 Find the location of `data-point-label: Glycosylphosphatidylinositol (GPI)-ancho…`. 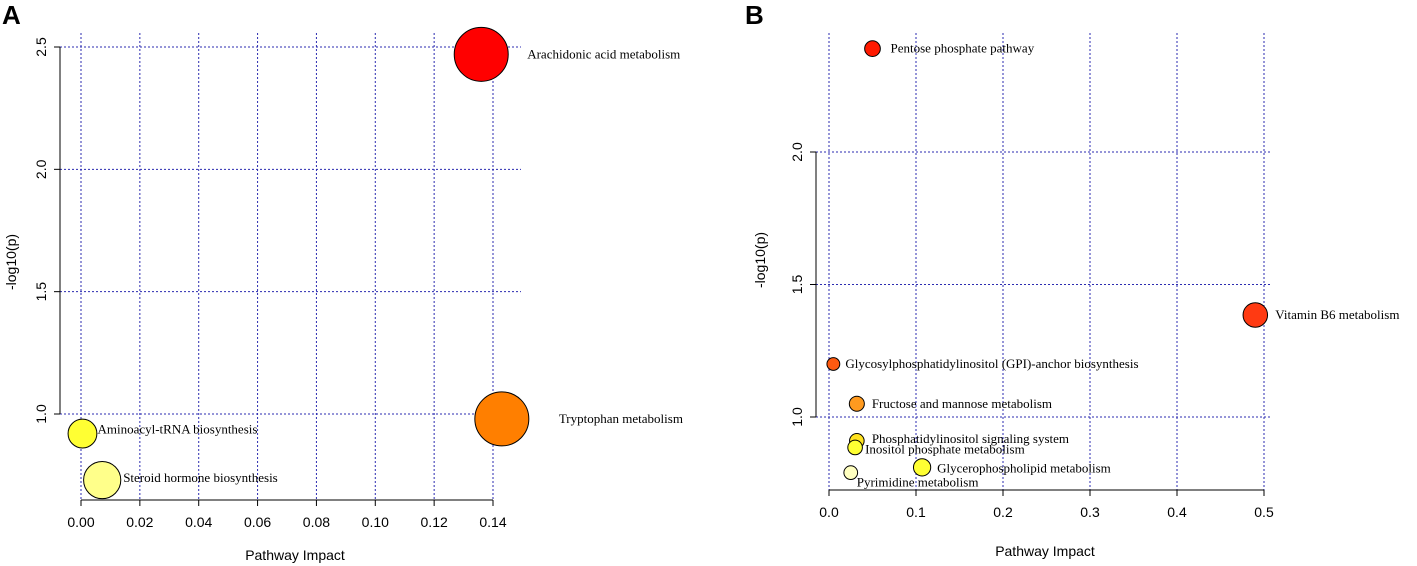

data-point-label: Glycosylphosphatidylinositol (GPI)-ancho… is located at coordinates (991, 363).